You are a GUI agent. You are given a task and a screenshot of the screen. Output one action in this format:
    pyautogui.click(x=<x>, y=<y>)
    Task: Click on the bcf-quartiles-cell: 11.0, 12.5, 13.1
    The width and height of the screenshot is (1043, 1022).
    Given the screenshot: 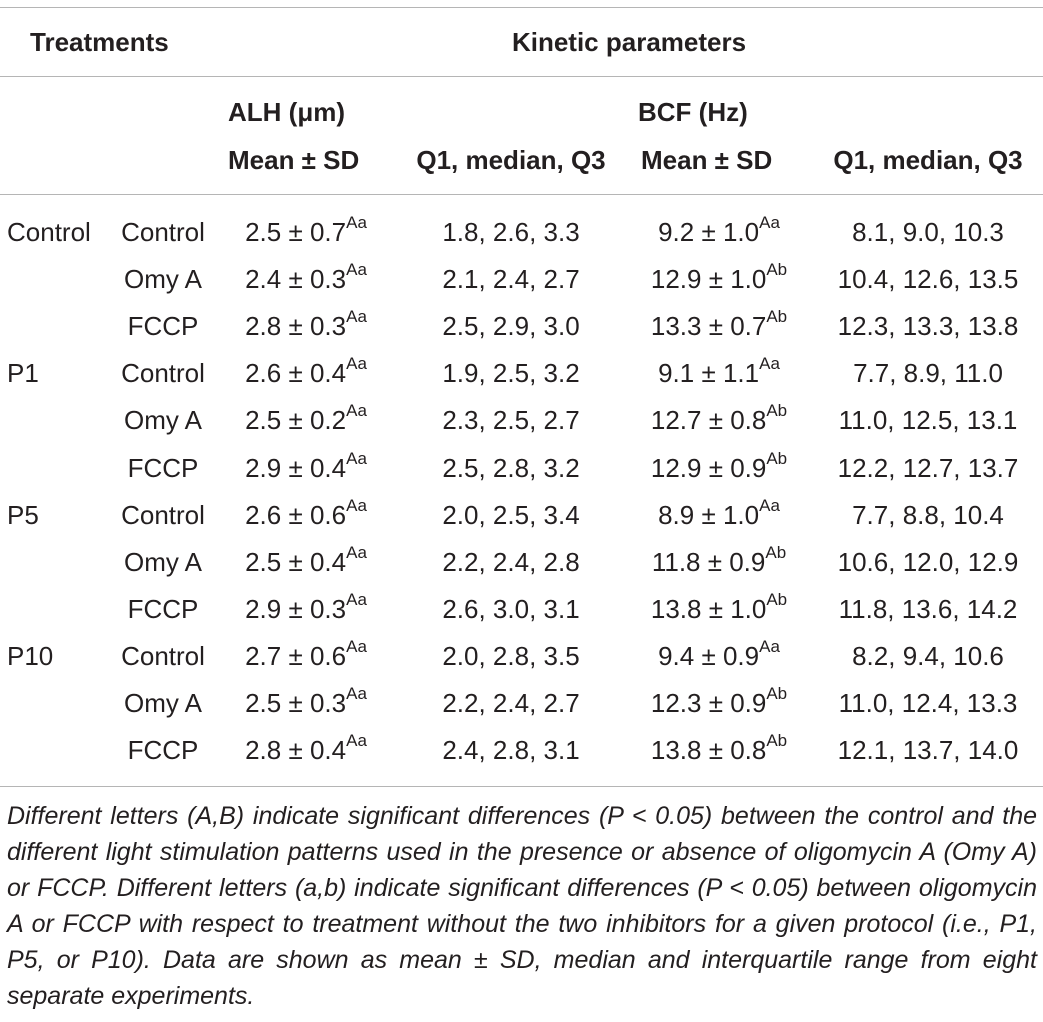 What is the action you would take?
    pyautogui.click(x=928, y=420)
    